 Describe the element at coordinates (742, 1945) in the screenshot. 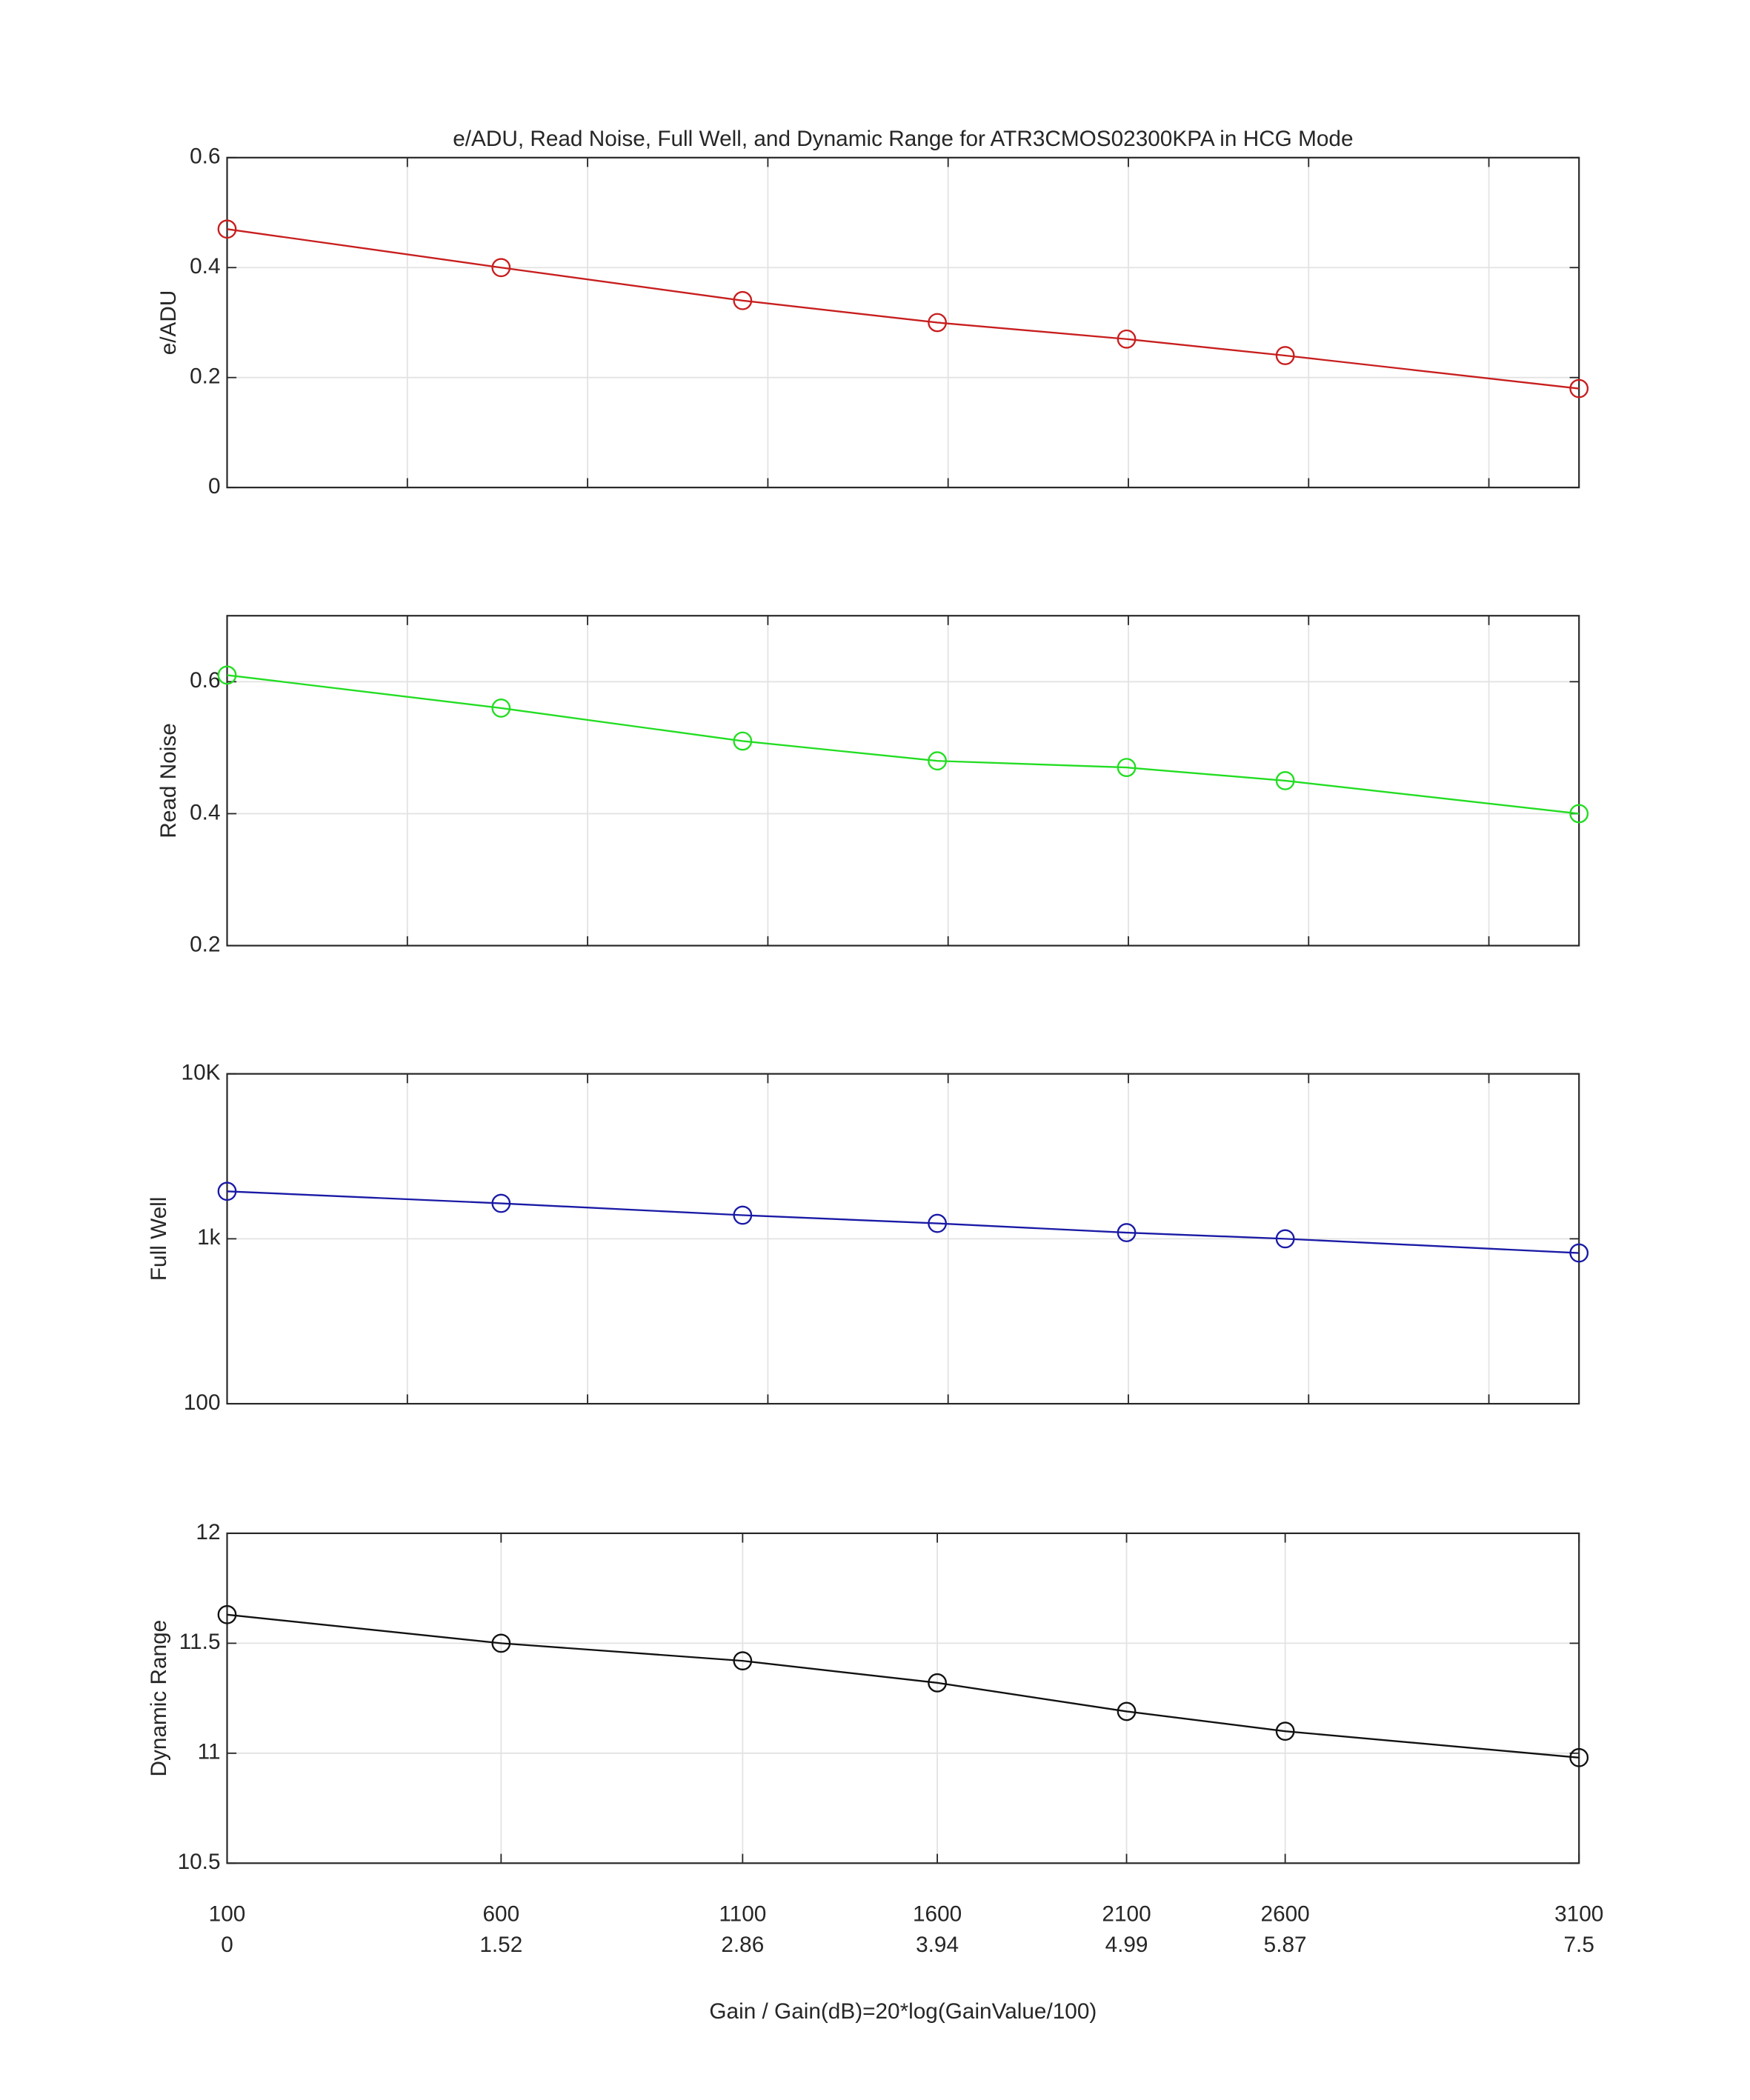

I see `x-tick-label: 2.86` at that location.